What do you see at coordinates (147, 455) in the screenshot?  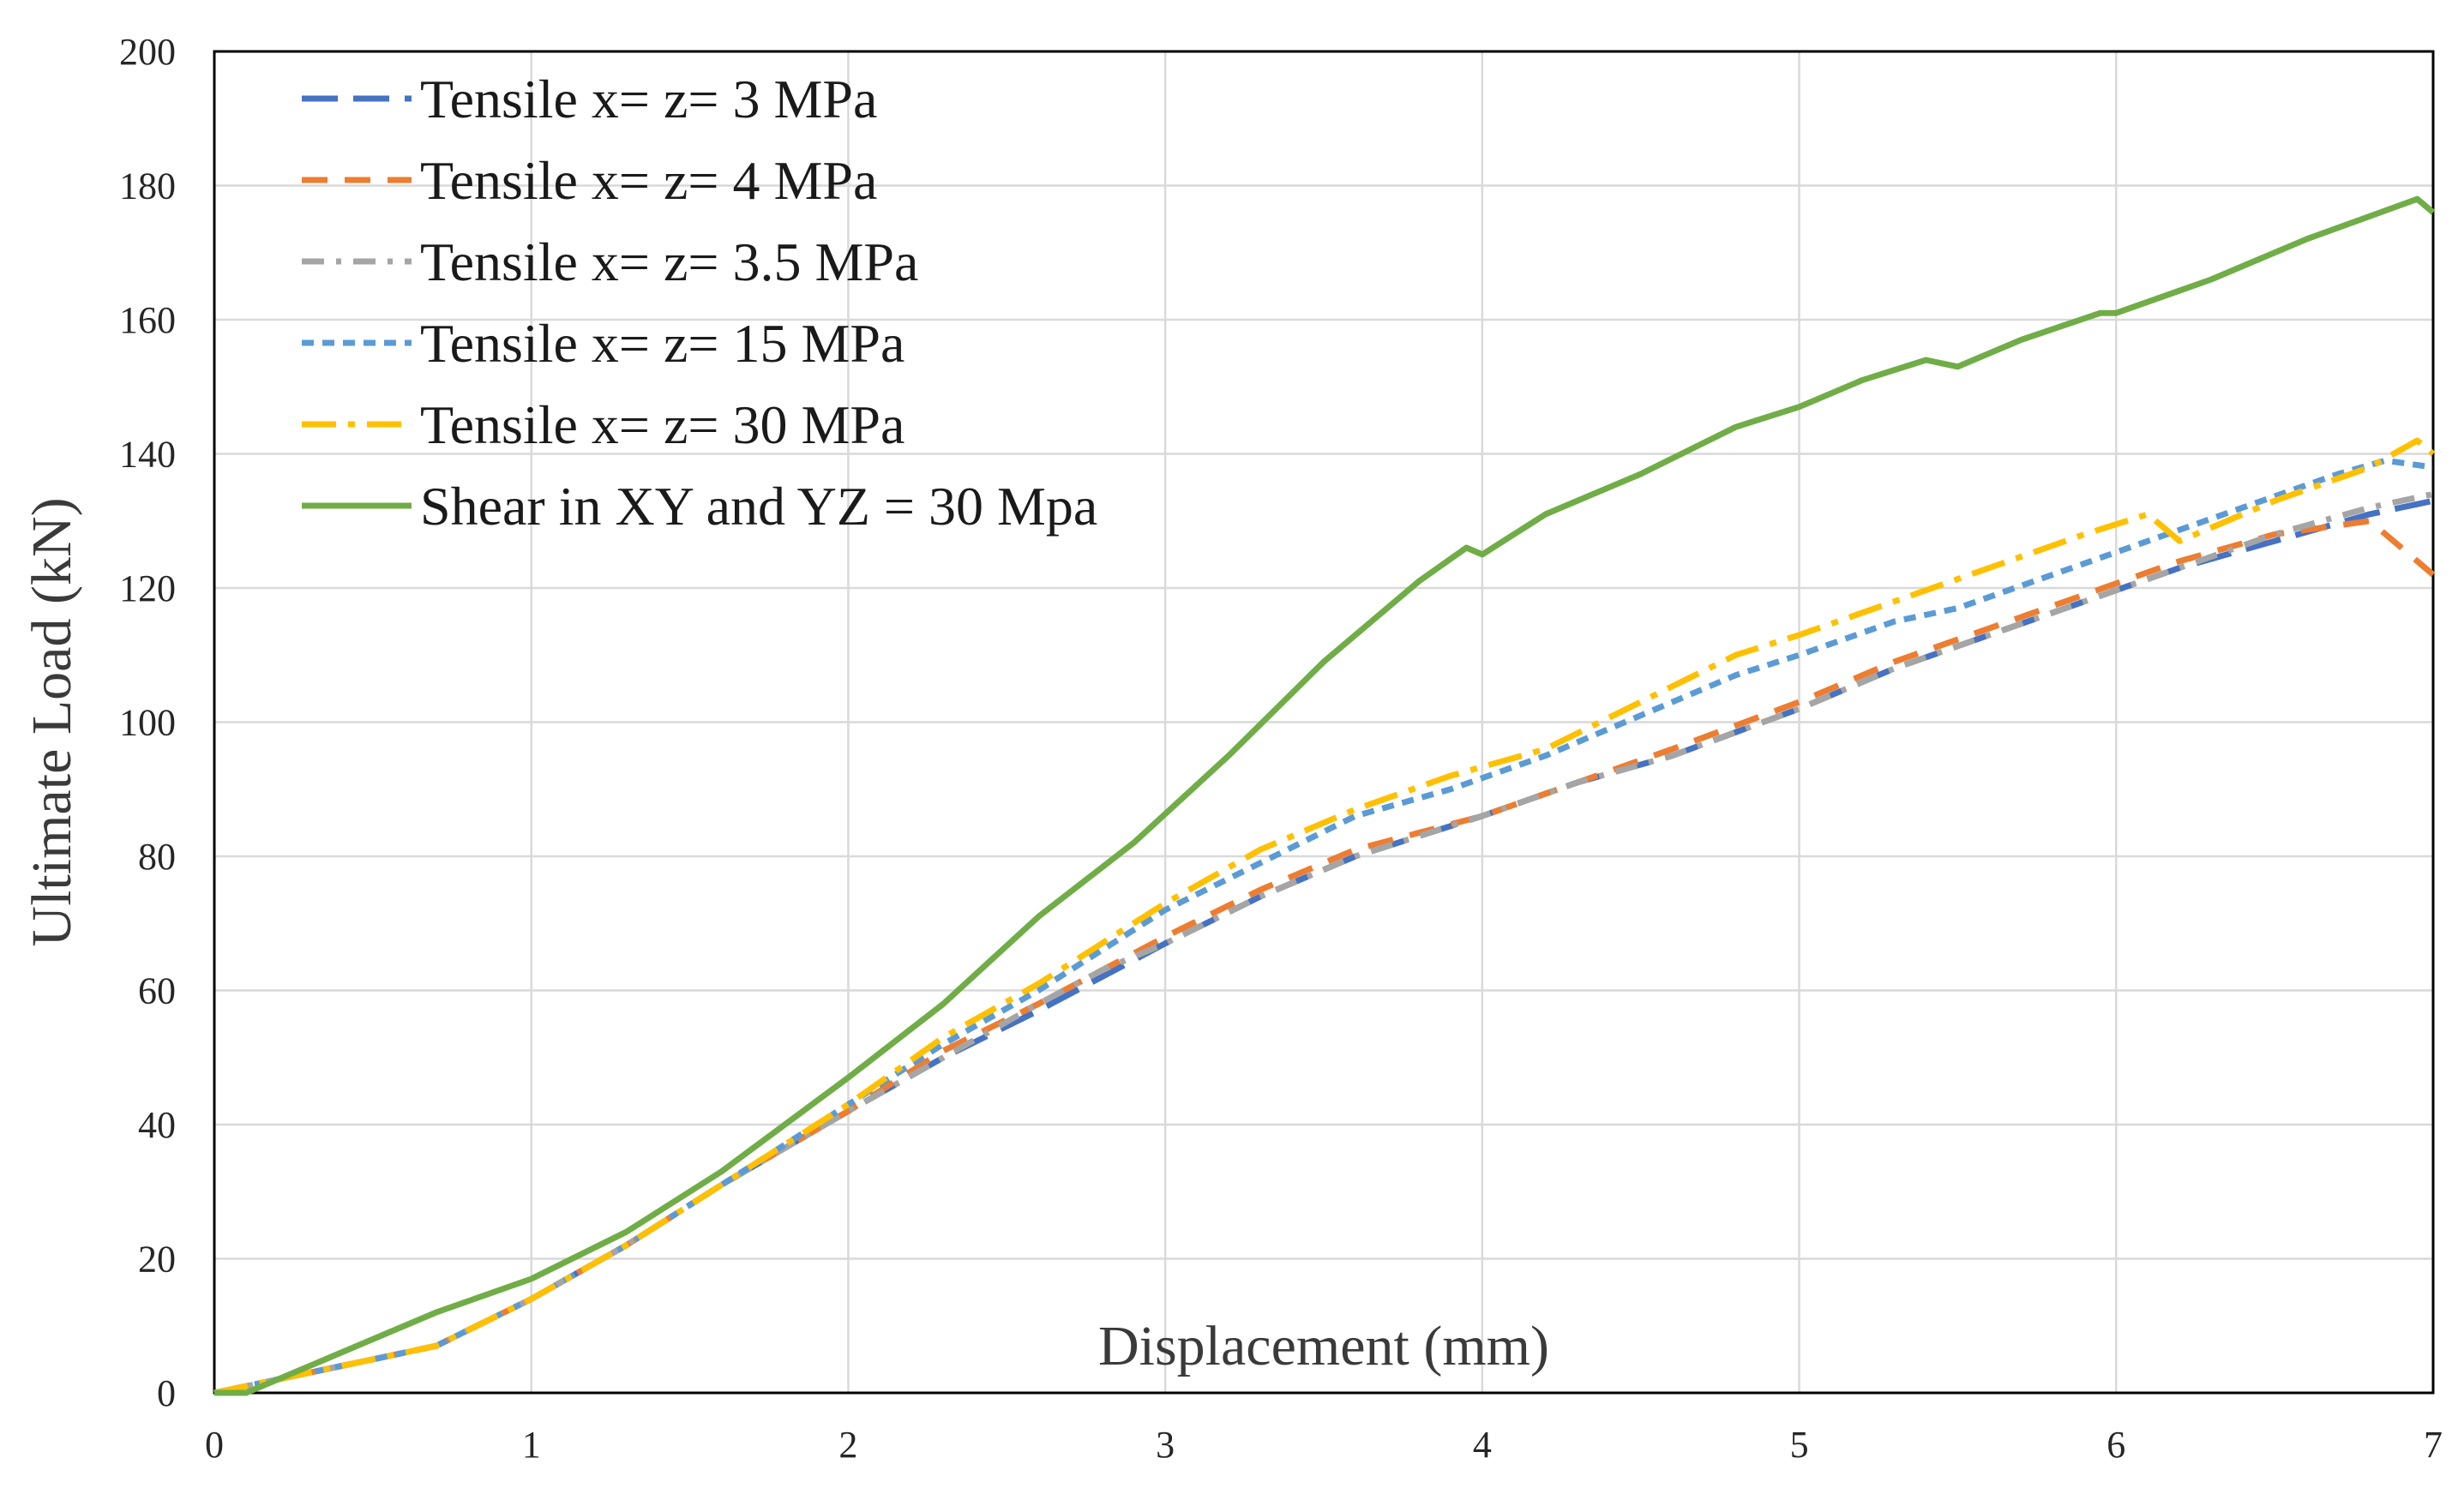 I see `y-tick-label: 140` at bounding box center [147, 455].